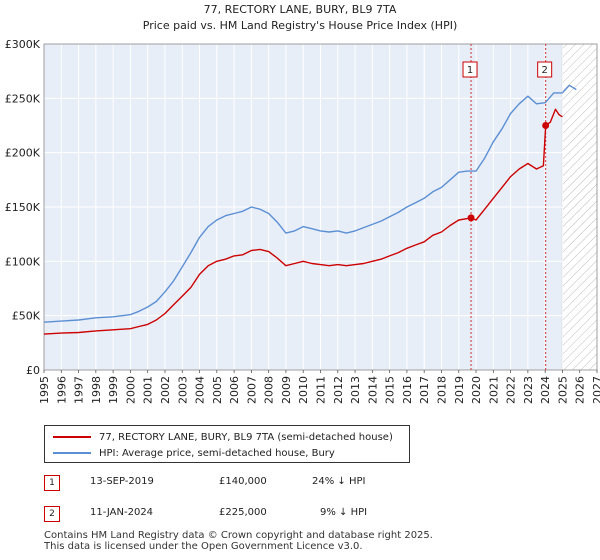 The image size is (600, 560). What do you see at coordinates (441, 390) in the screenshot?
I see `x-tick-label: 2018` at bounding box center [441, 390].